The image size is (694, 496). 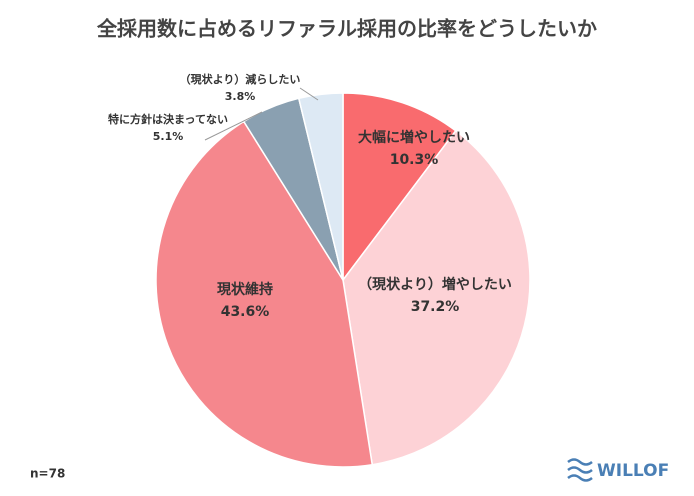 I want to click on slice-value-label: 43.6%, so click(x=245, y=312).